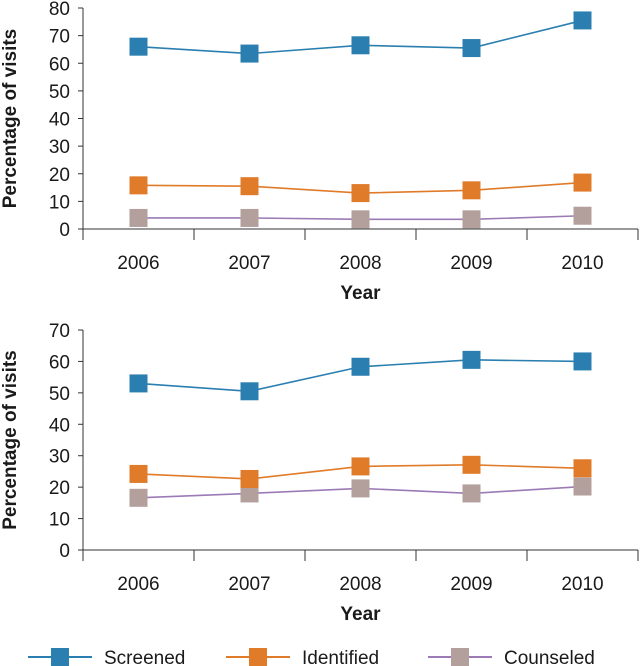 This screenshot has height=666, width=640. Describe the element at coordinates (340, 657) in the screenshot. I see `legend-label: Identified` at that location.